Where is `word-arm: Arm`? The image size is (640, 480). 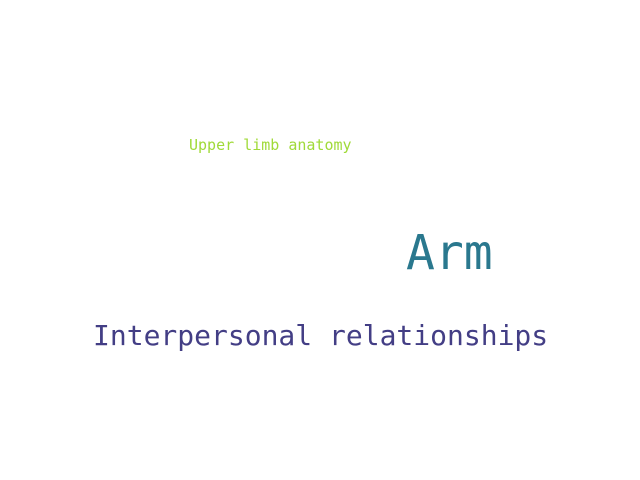 word-arm: Arm is located at coordinates (449, 253).